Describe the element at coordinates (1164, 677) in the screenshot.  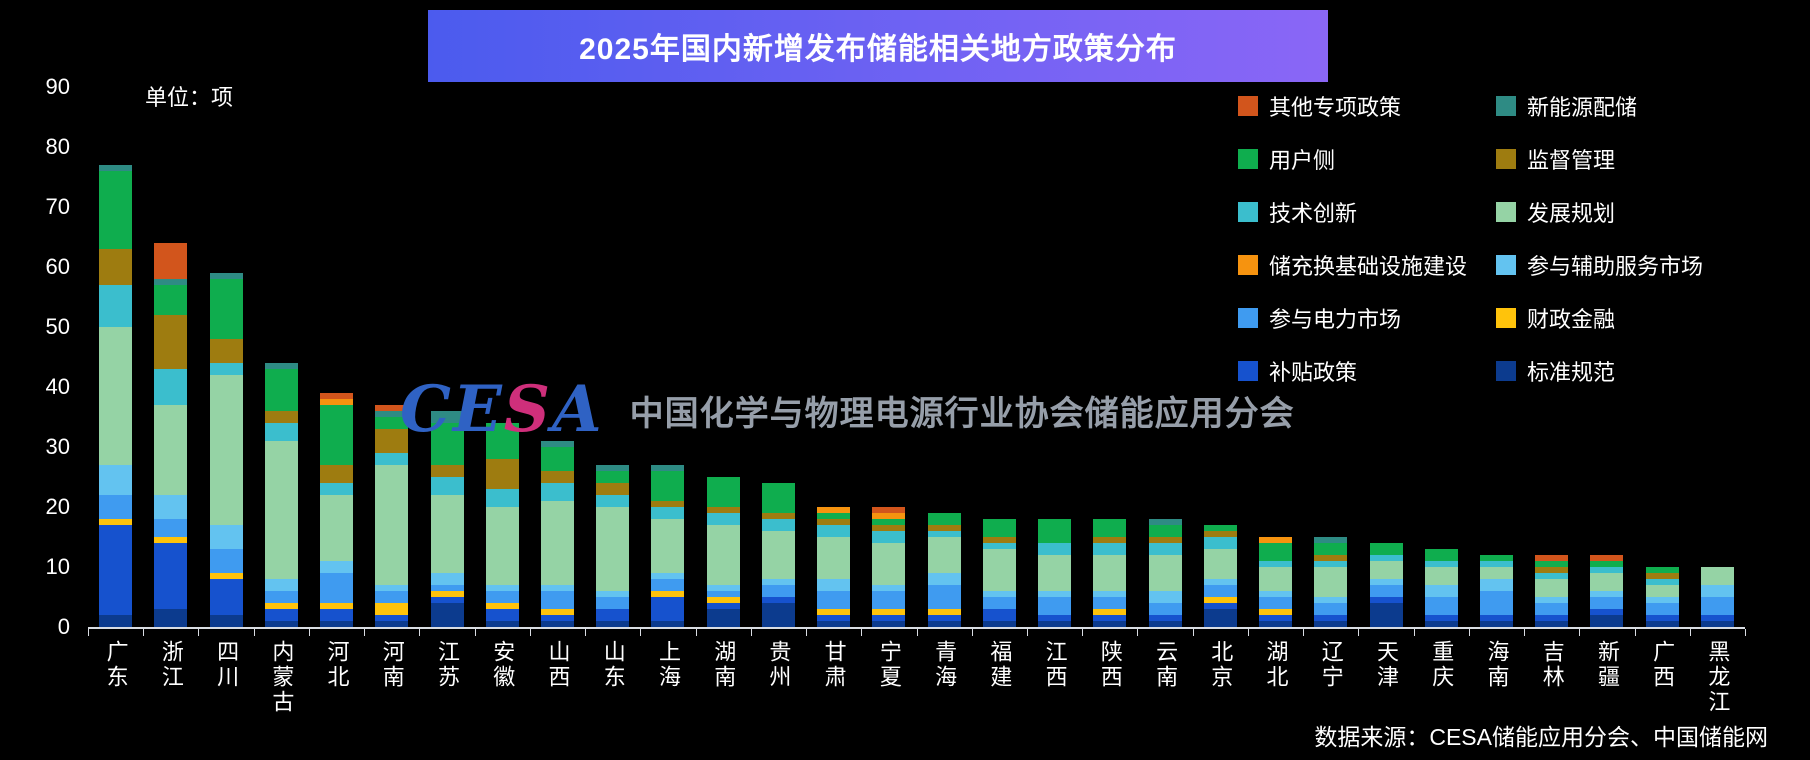
I see `x-label-slot: 云南` at that location.